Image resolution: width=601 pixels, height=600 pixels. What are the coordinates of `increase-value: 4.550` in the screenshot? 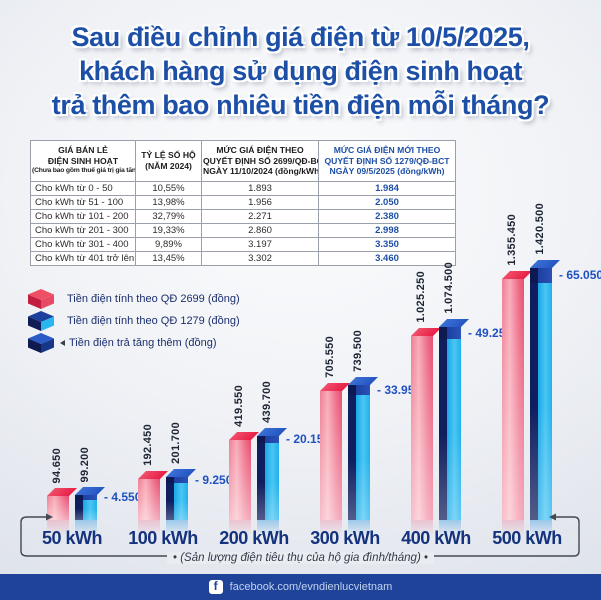 It's located at (126, 497).